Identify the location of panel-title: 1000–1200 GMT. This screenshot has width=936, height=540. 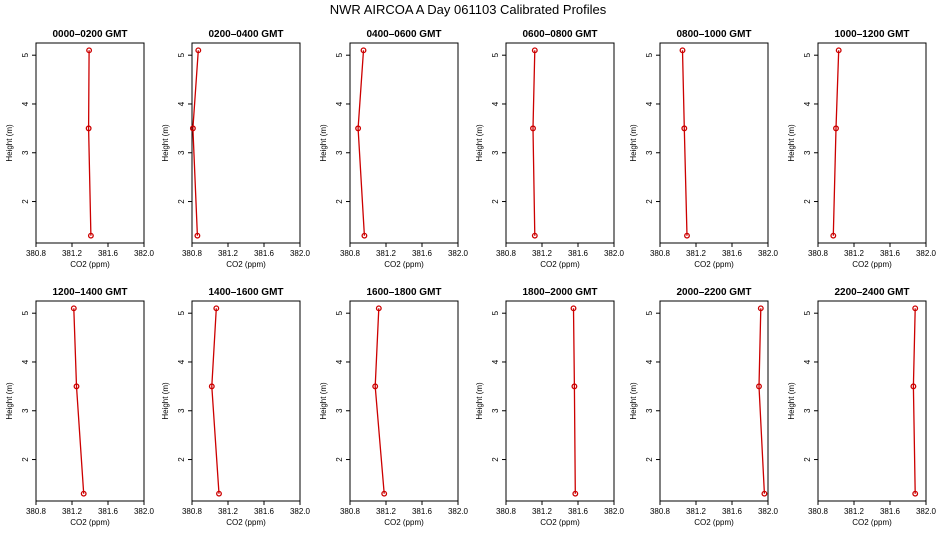
(871, 34).